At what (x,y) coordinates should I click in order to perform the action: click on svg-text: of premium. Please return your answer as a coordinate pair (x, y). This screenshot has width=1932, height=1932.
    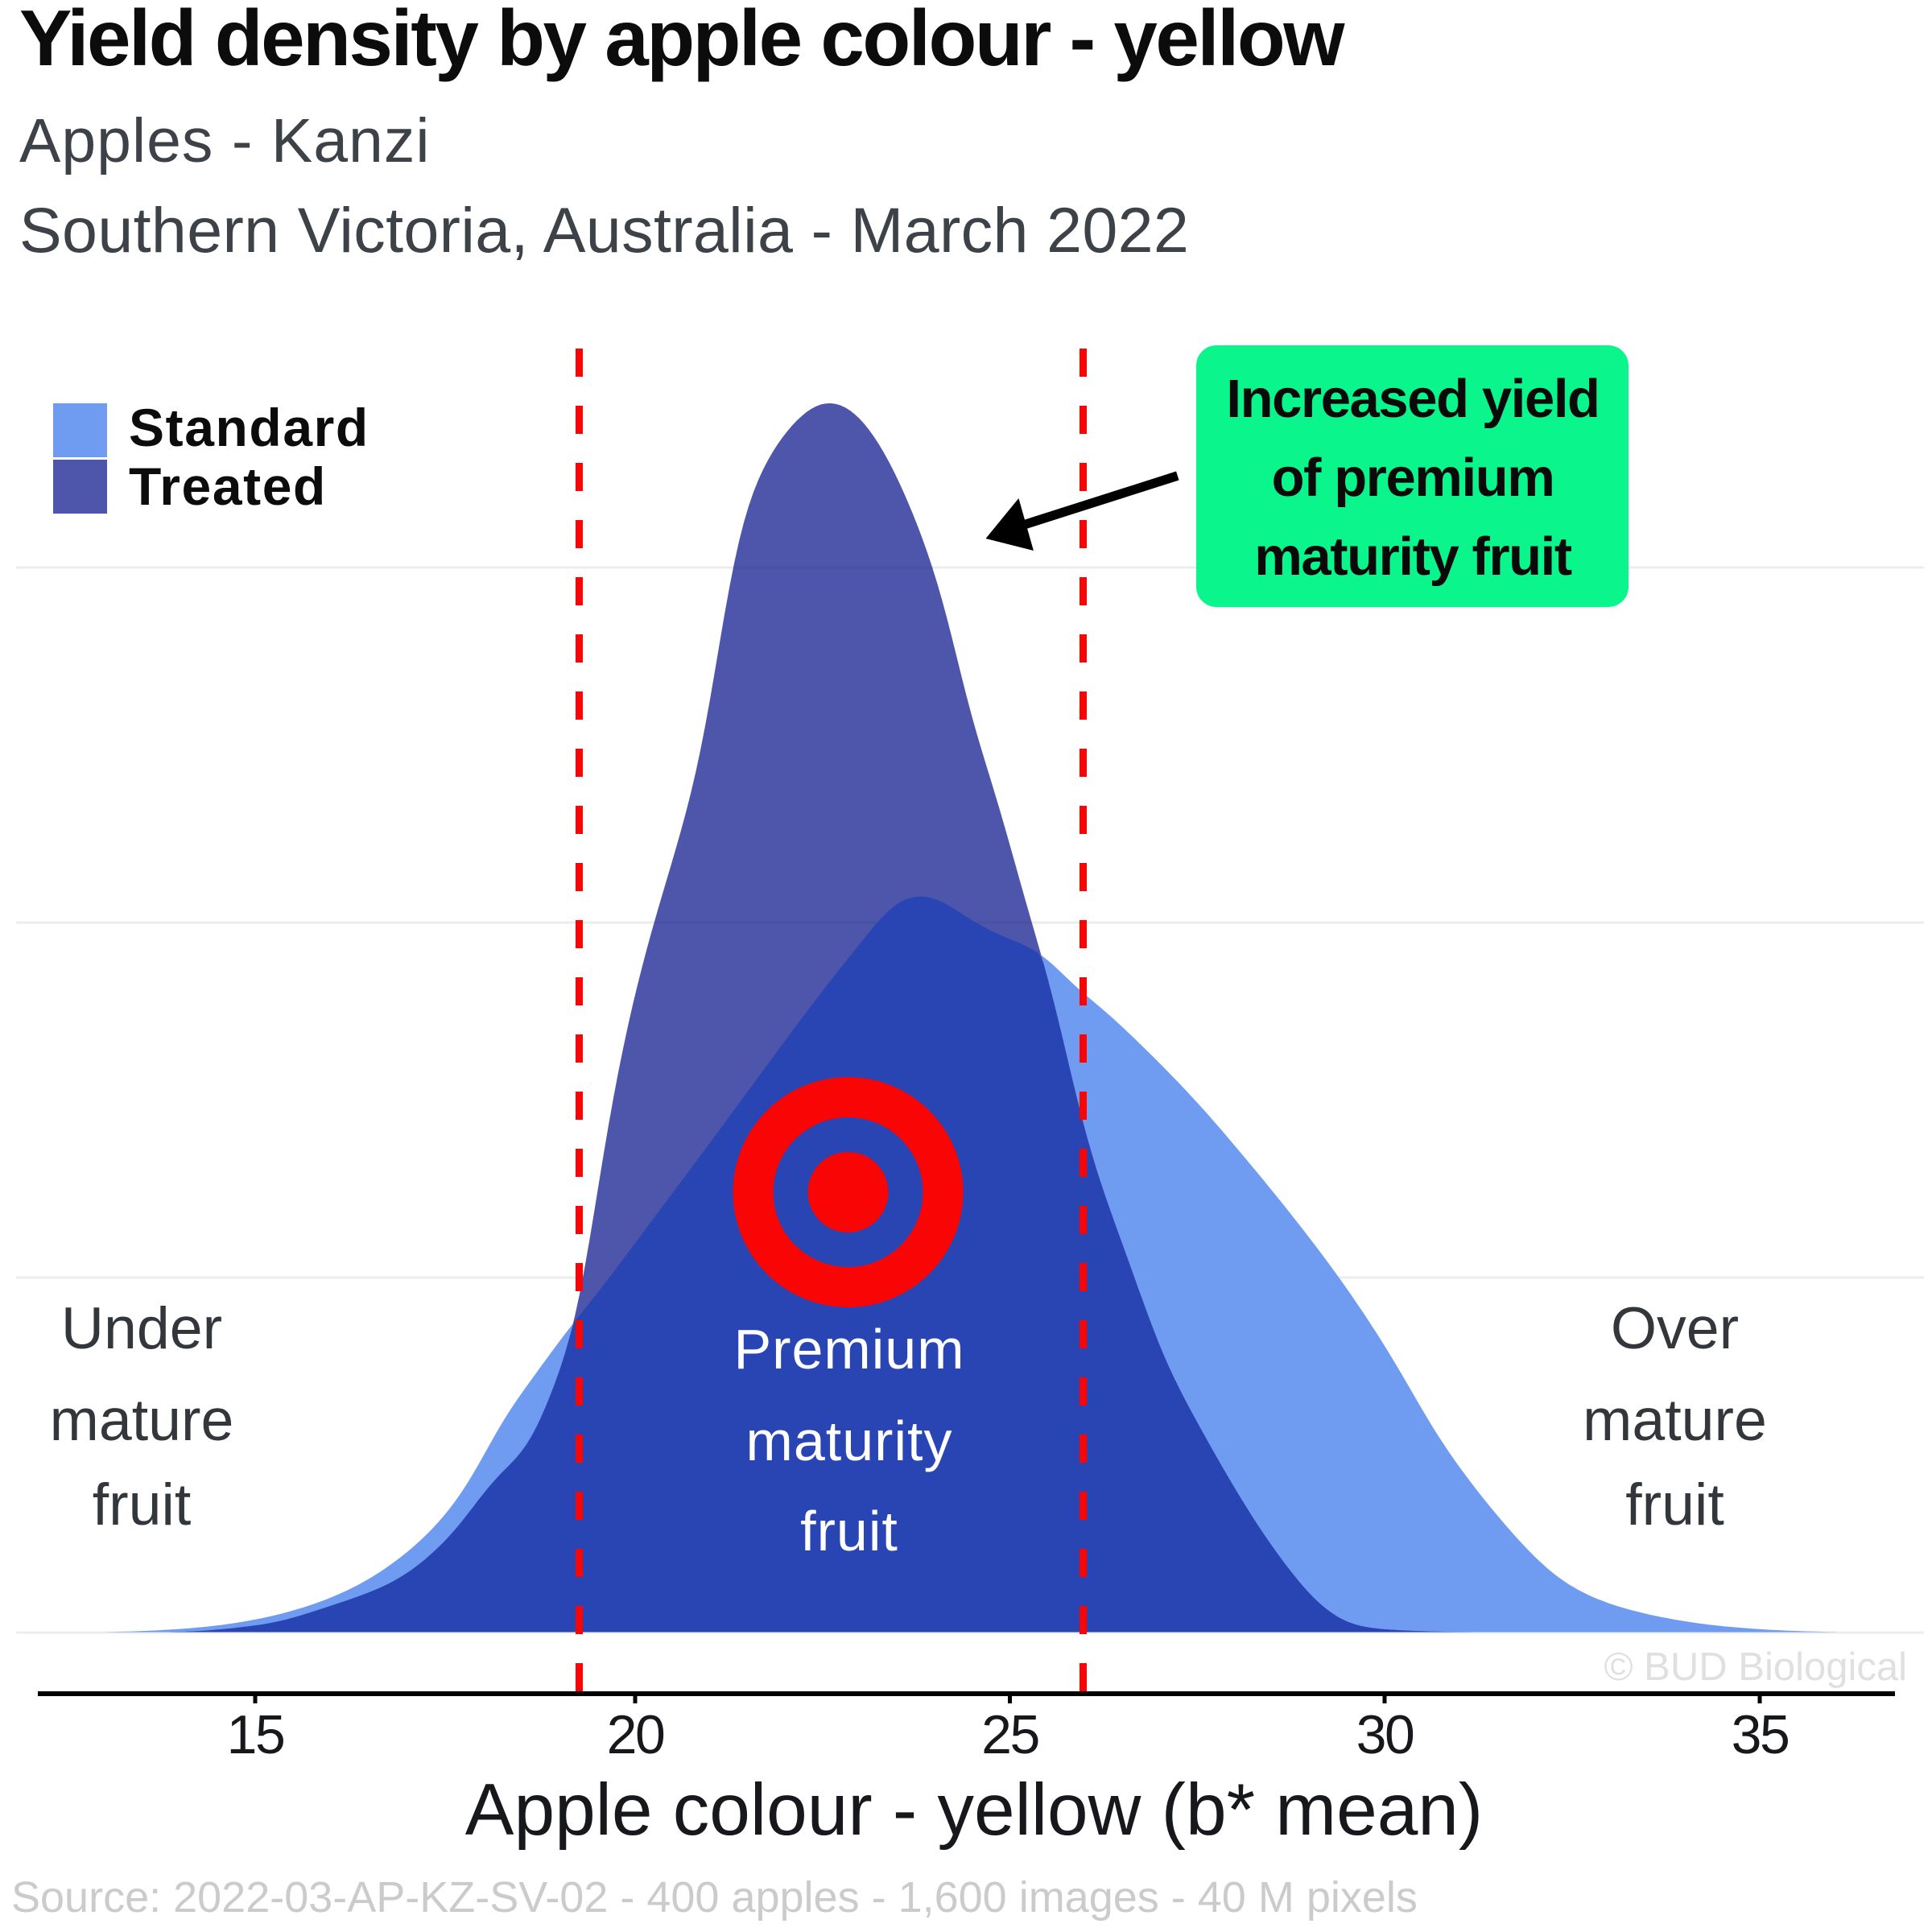
    Looking at the image, I should click on (1413, 478).